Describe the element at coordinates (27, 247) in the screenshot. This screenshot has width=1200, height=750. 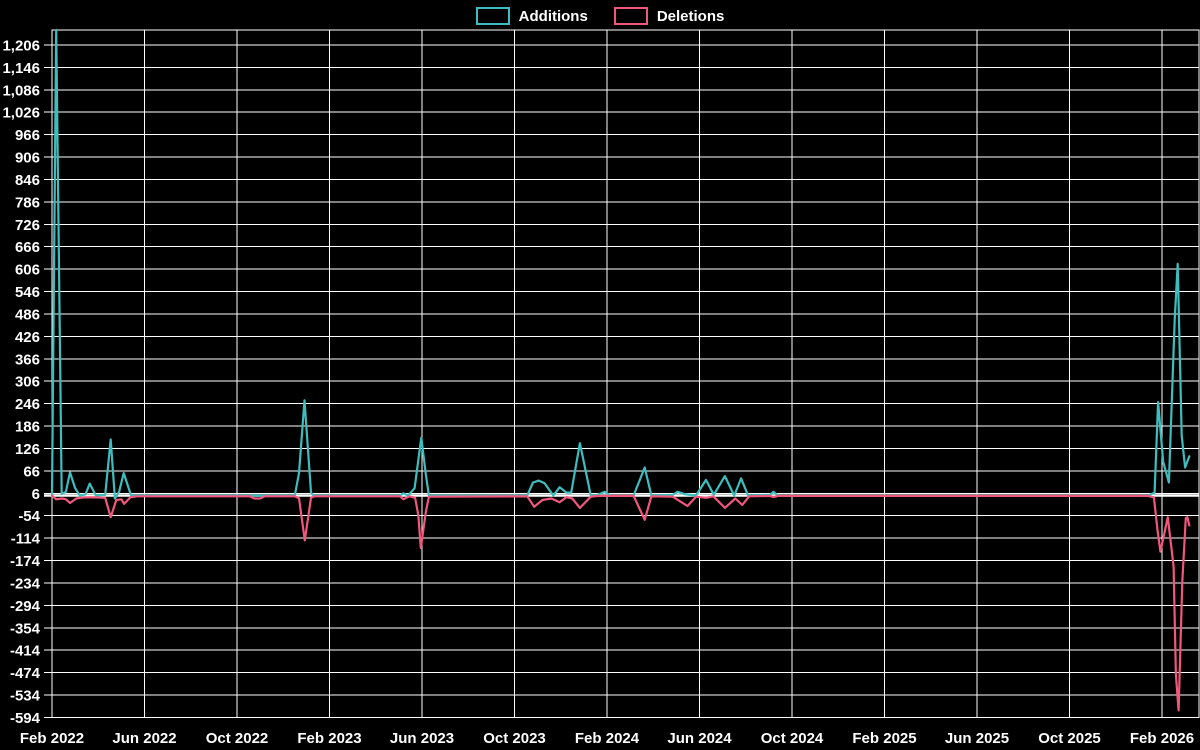
I see `y-axis-tick-label: 666` at that location.